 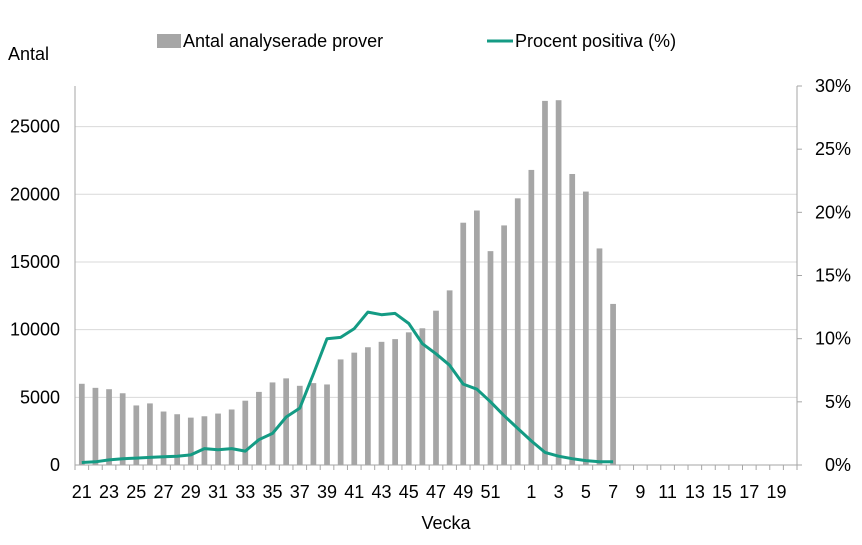 I want to click on x-tick-label: 31, so click(x=218, y=492).